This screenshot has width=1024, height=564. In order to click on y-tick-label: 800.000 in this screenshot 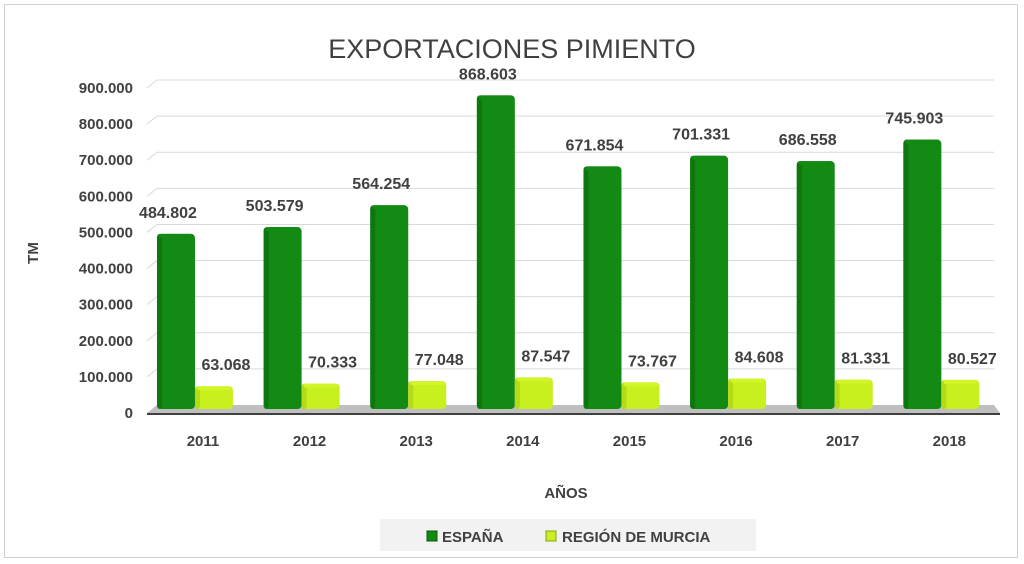, I will do `click(106, 124)`.